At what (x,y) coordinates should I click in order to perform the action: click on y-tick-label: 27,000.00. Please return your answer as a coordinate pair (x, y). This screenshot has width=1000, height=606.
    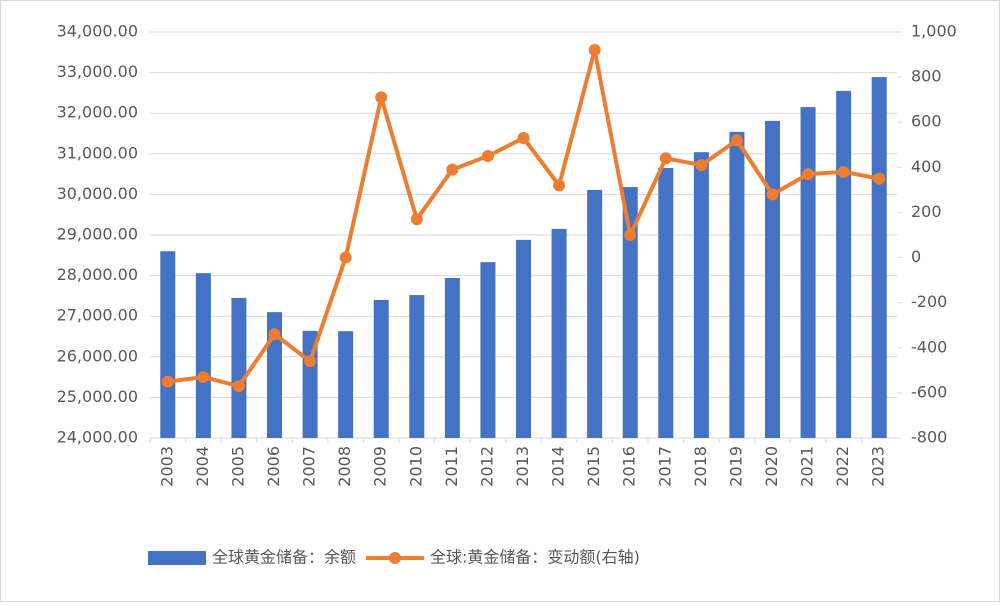
    Looking at the image, I should click on (97, 315).